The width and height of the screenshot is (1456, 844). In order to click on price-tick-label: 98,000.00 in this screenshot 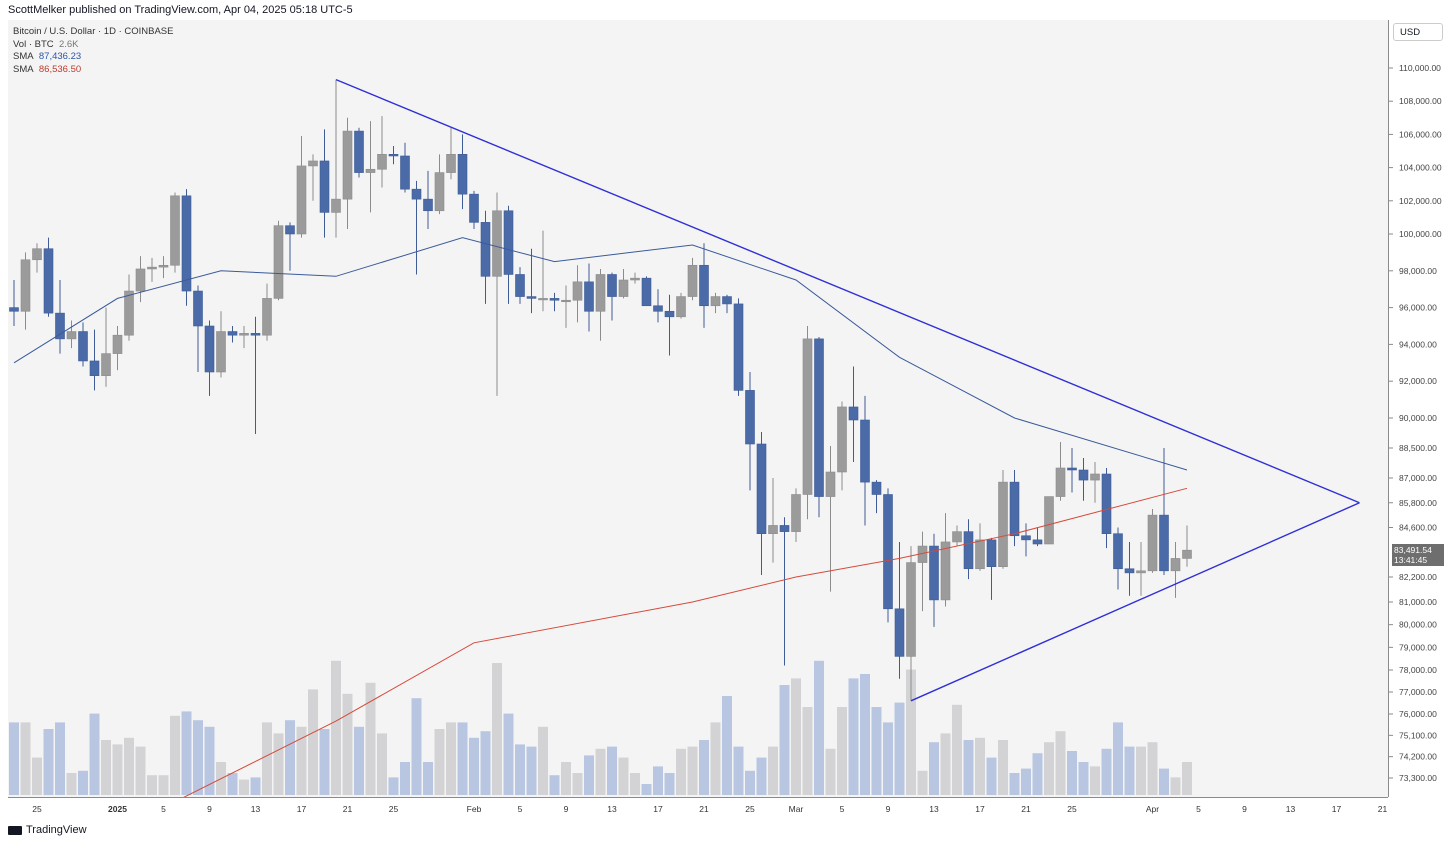, I will do `click(1418, 271)`.